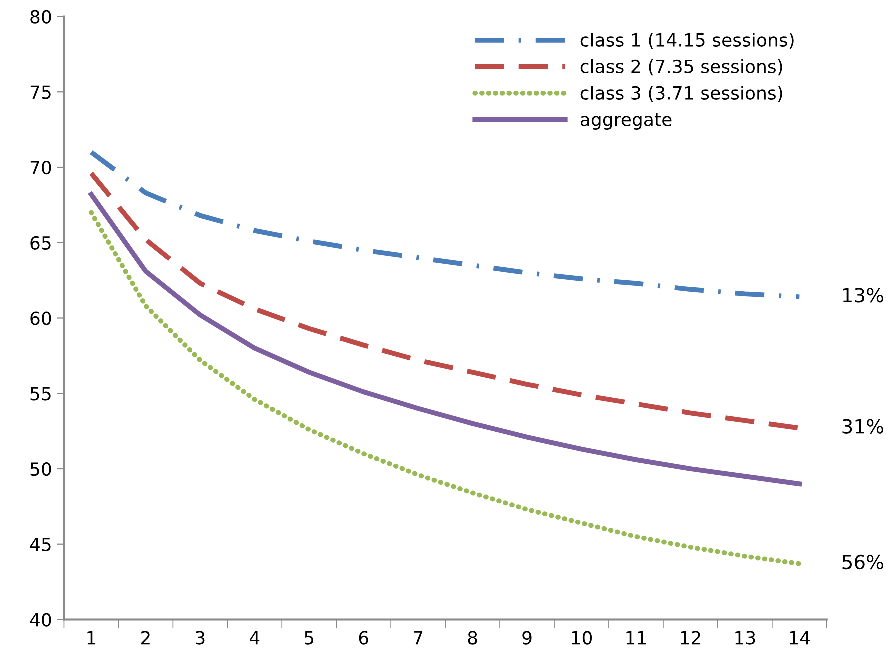 The width and height of the screenshot is (892, 670). What do you see at coordinates (800, 638) in the screenshot?
I see `x-tick-label: 14` at bounding box center [800, 638].